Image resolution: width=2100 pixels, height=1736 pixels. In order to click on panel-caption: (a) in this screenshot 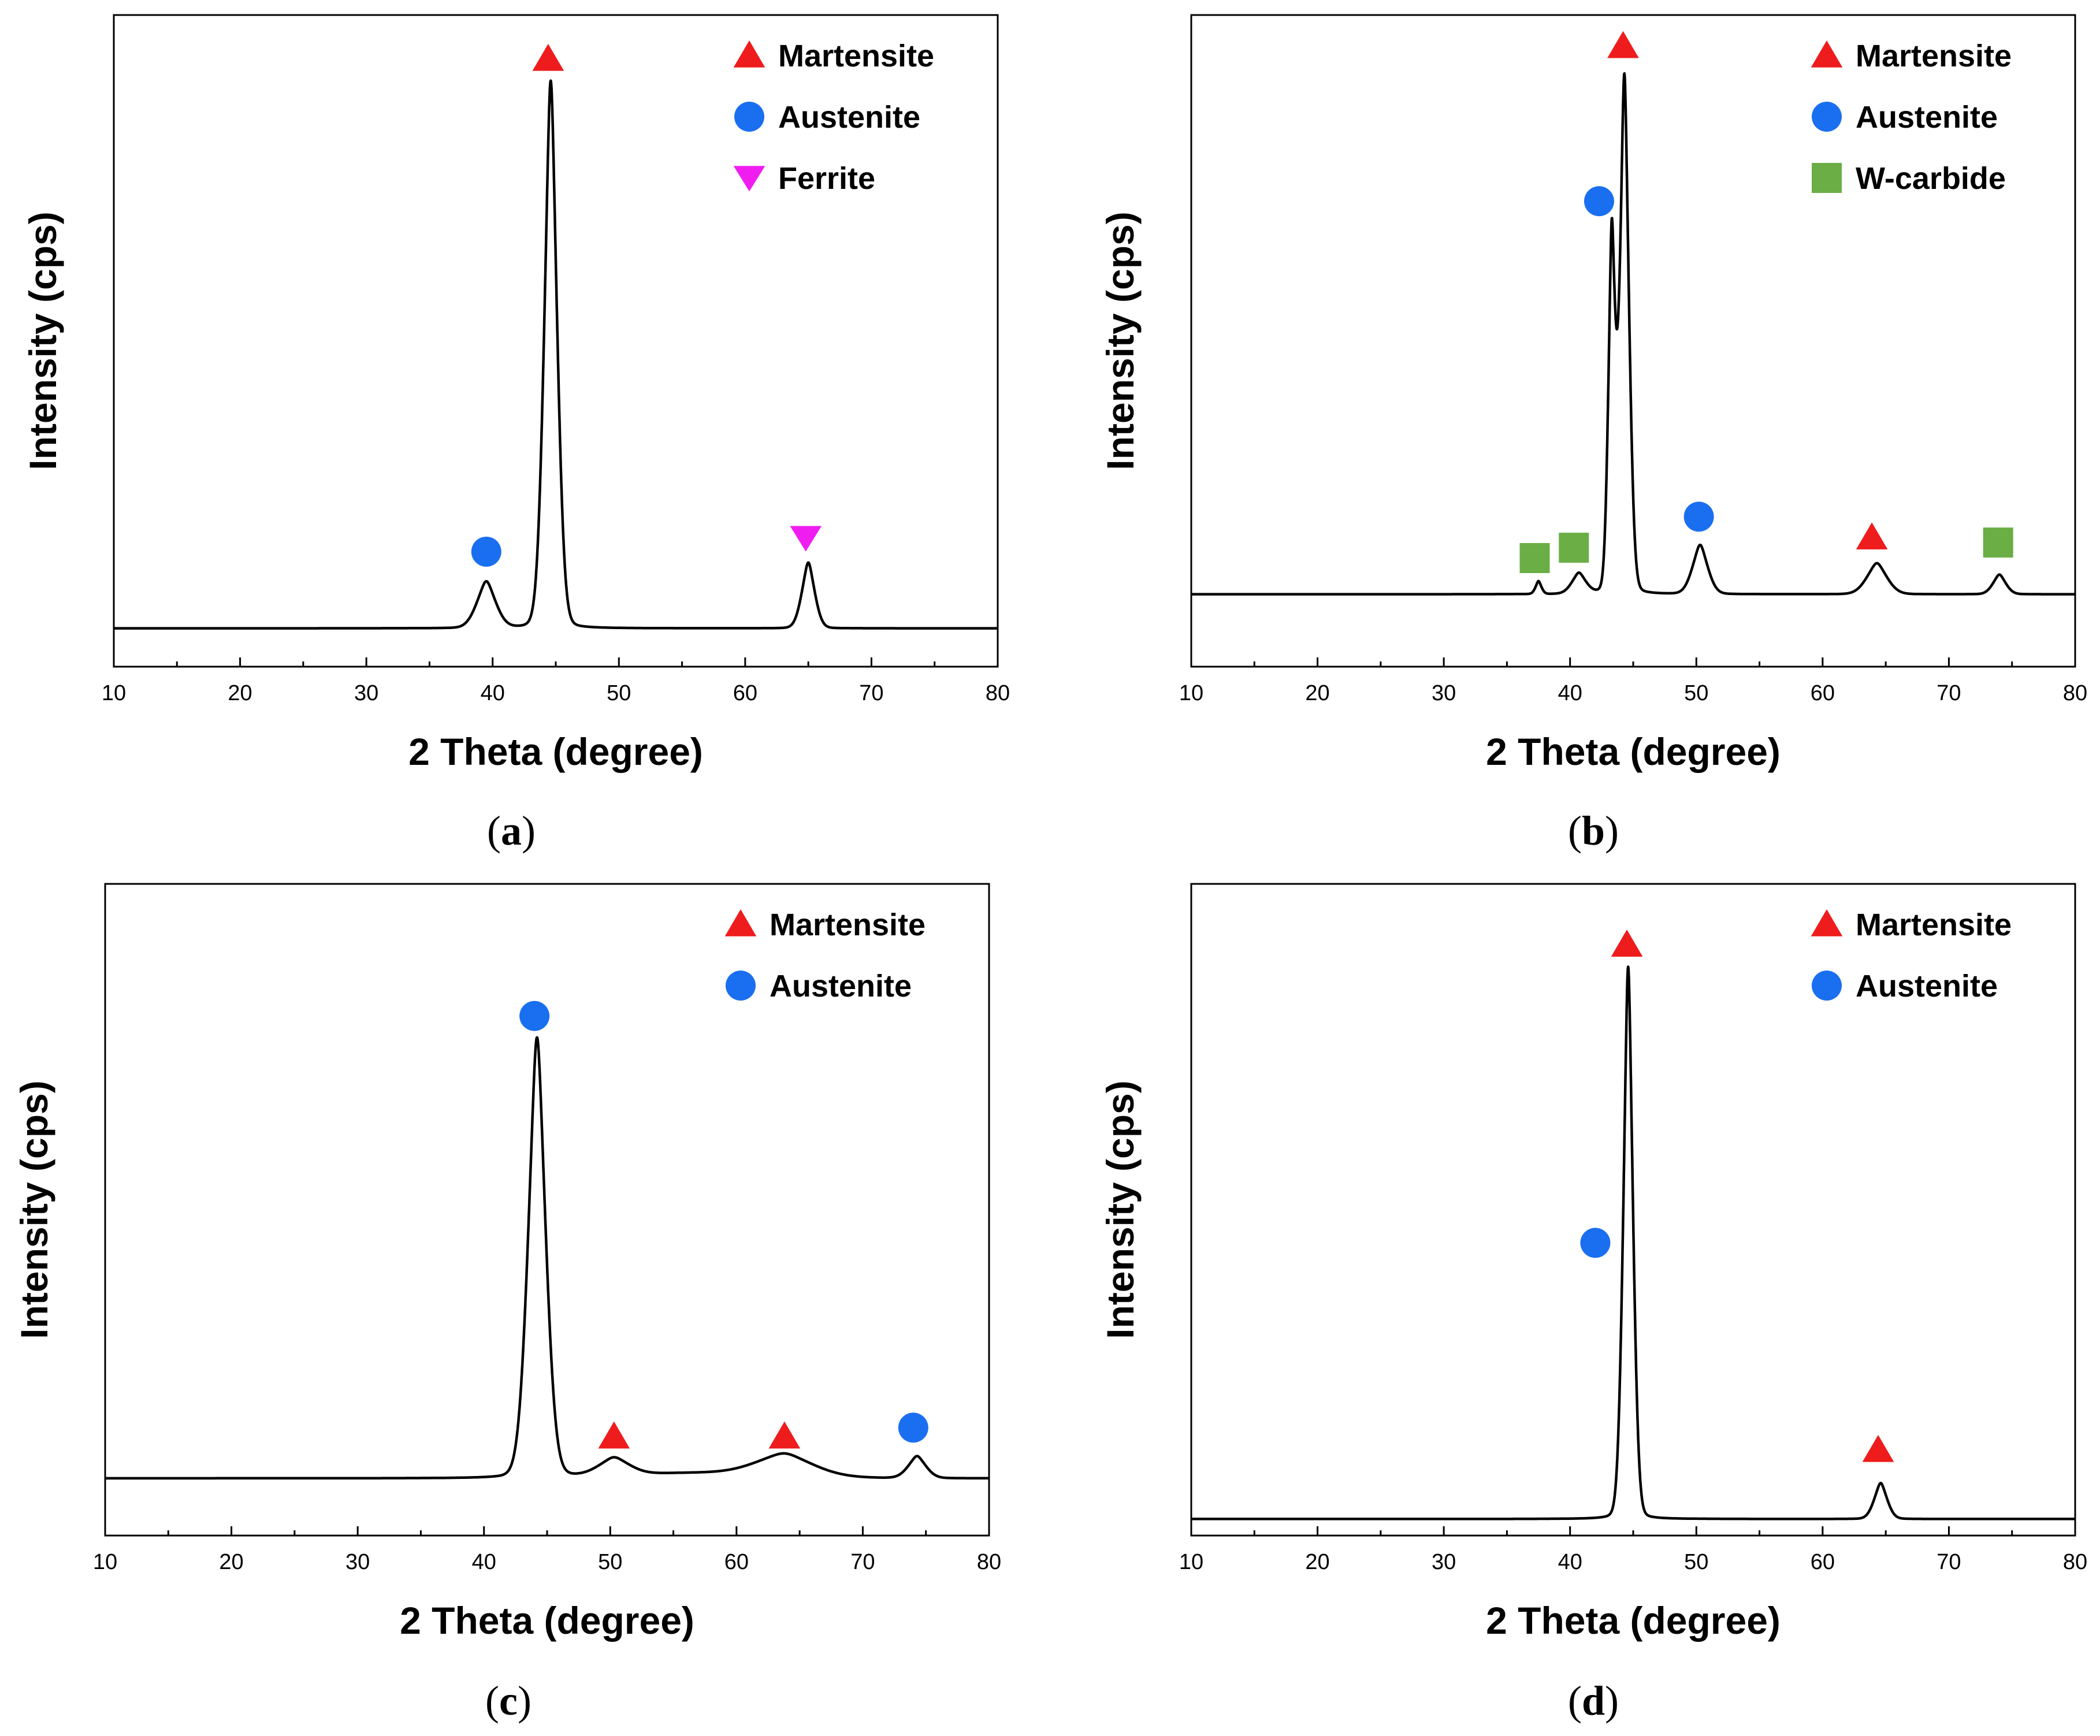, I will do `click(512, 831)`.